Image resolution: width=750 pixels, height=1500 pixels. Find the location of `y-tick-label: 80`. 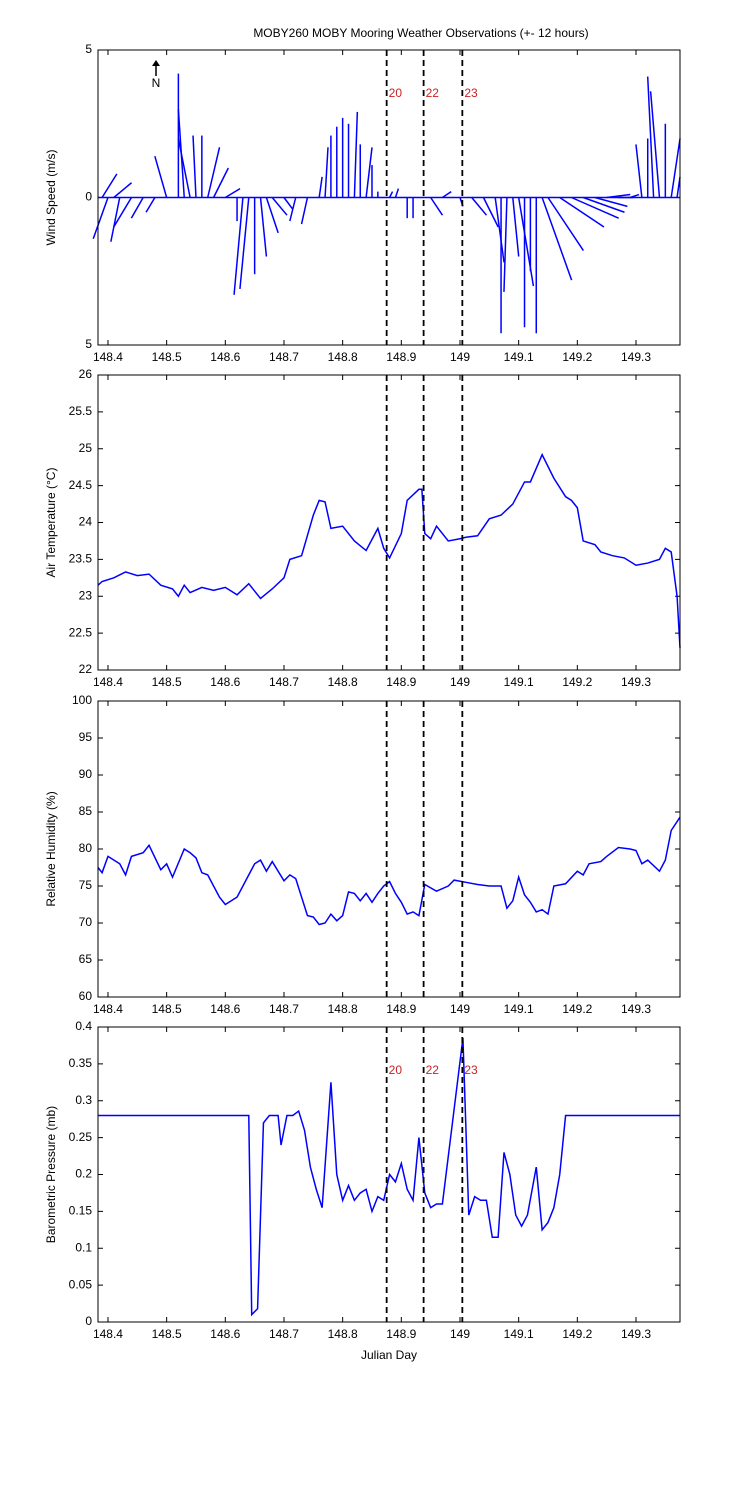

y-tick-label: 80 is located at coordinates (86, 848).